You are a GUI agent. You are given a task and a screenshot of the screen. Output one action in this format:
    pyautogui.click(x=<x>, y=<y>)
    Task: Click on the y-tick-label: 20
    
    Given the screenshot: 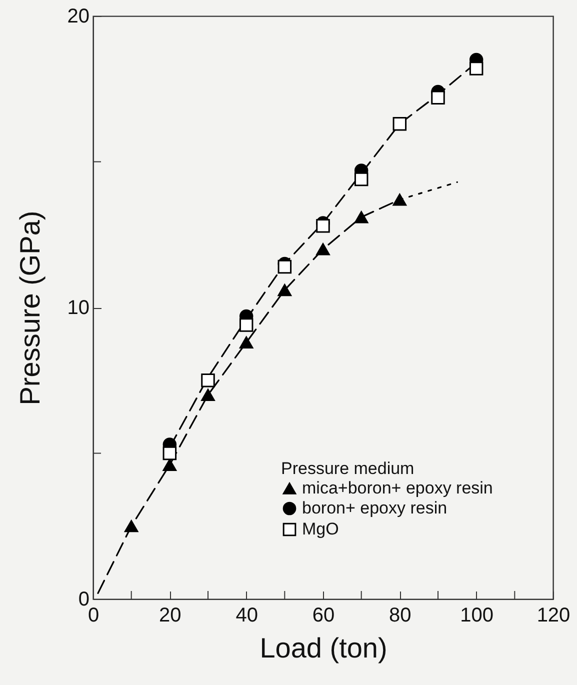 What is the action you would take?
    pyautogui.click(x=78, y=17)
    